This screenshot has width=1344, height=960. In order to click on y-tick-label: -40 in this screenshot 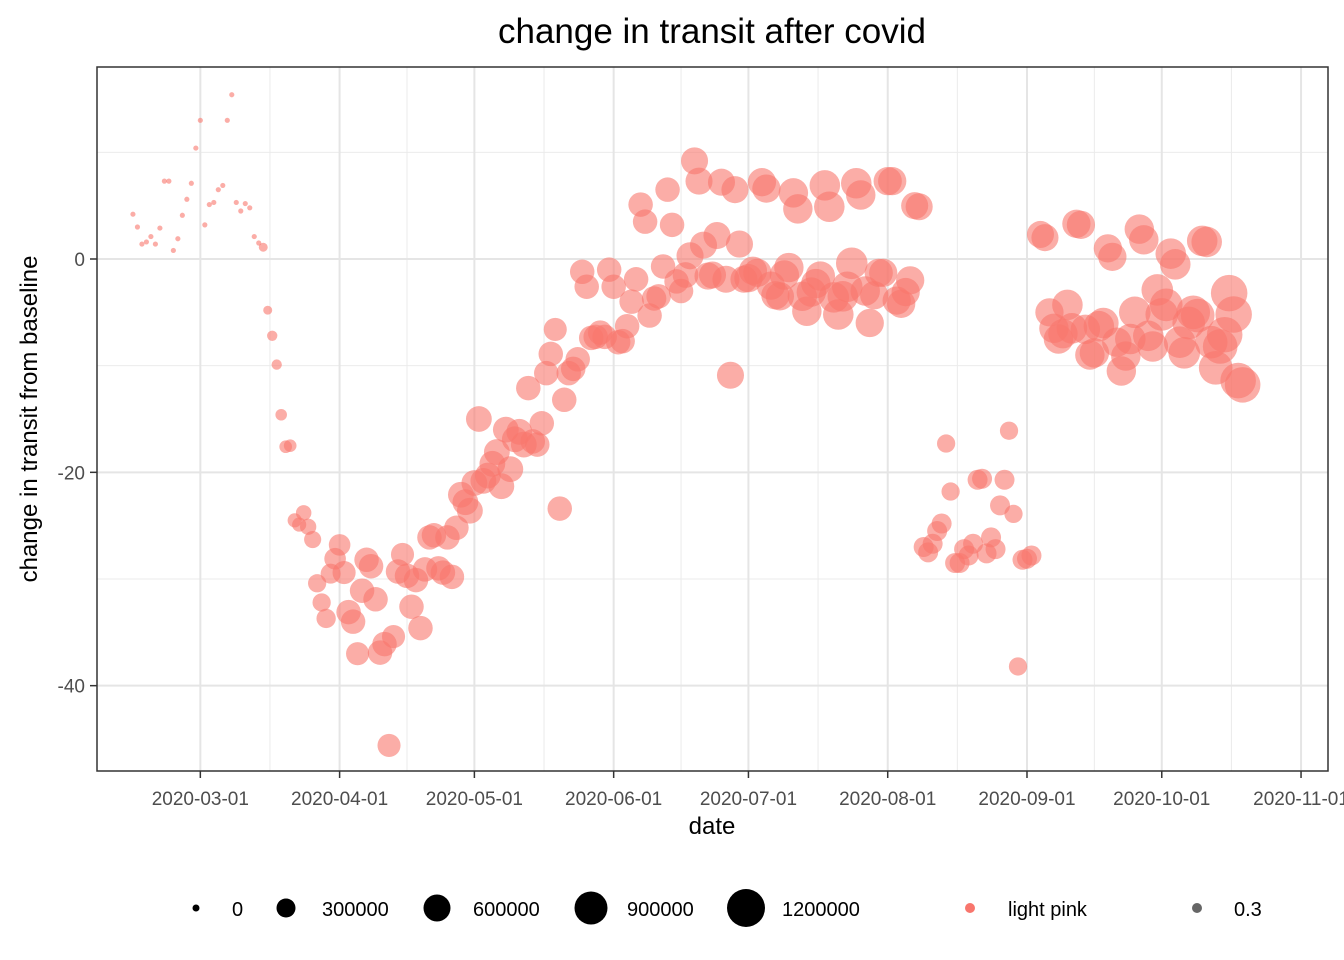, I will do `click(71, 687)`.